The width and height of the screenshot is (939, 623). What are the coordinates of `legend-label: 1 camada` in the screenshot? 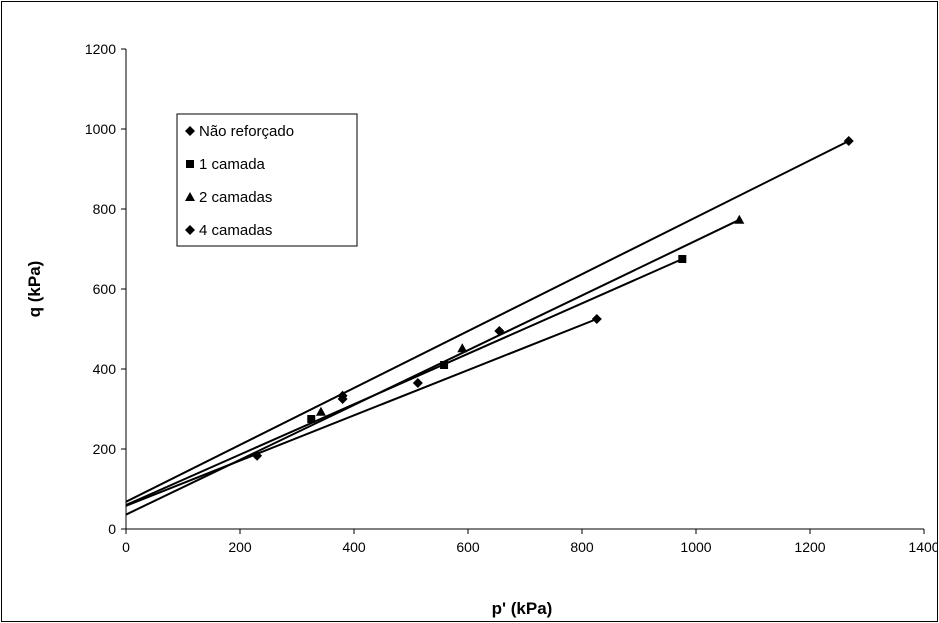 It's located at (232, 164).